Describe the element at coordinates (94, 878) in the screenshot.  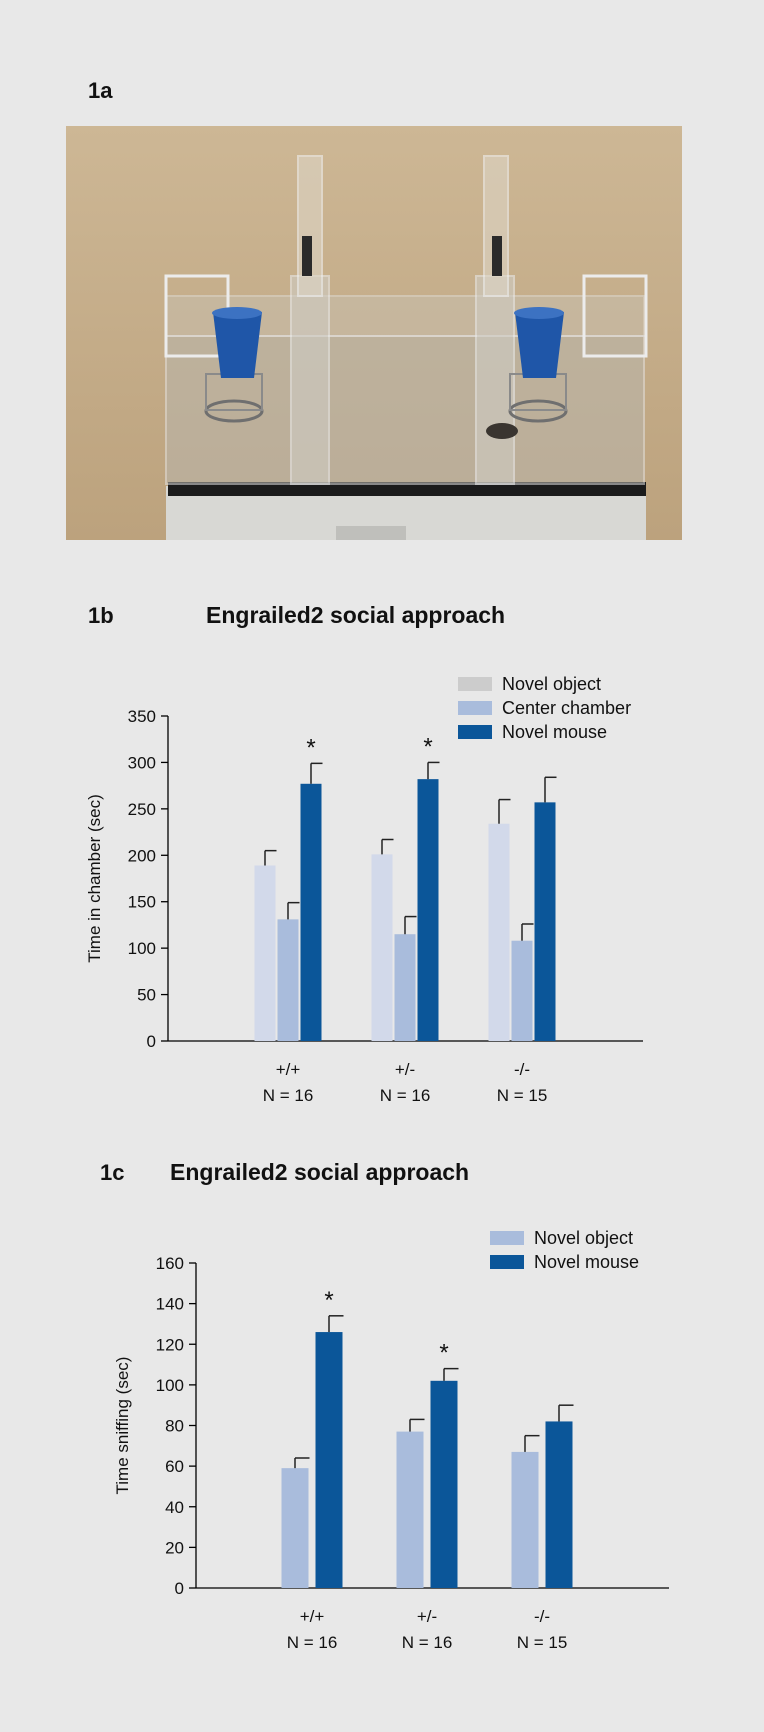
I see `y-axis-label: Time in chamber (sec)` at that location.